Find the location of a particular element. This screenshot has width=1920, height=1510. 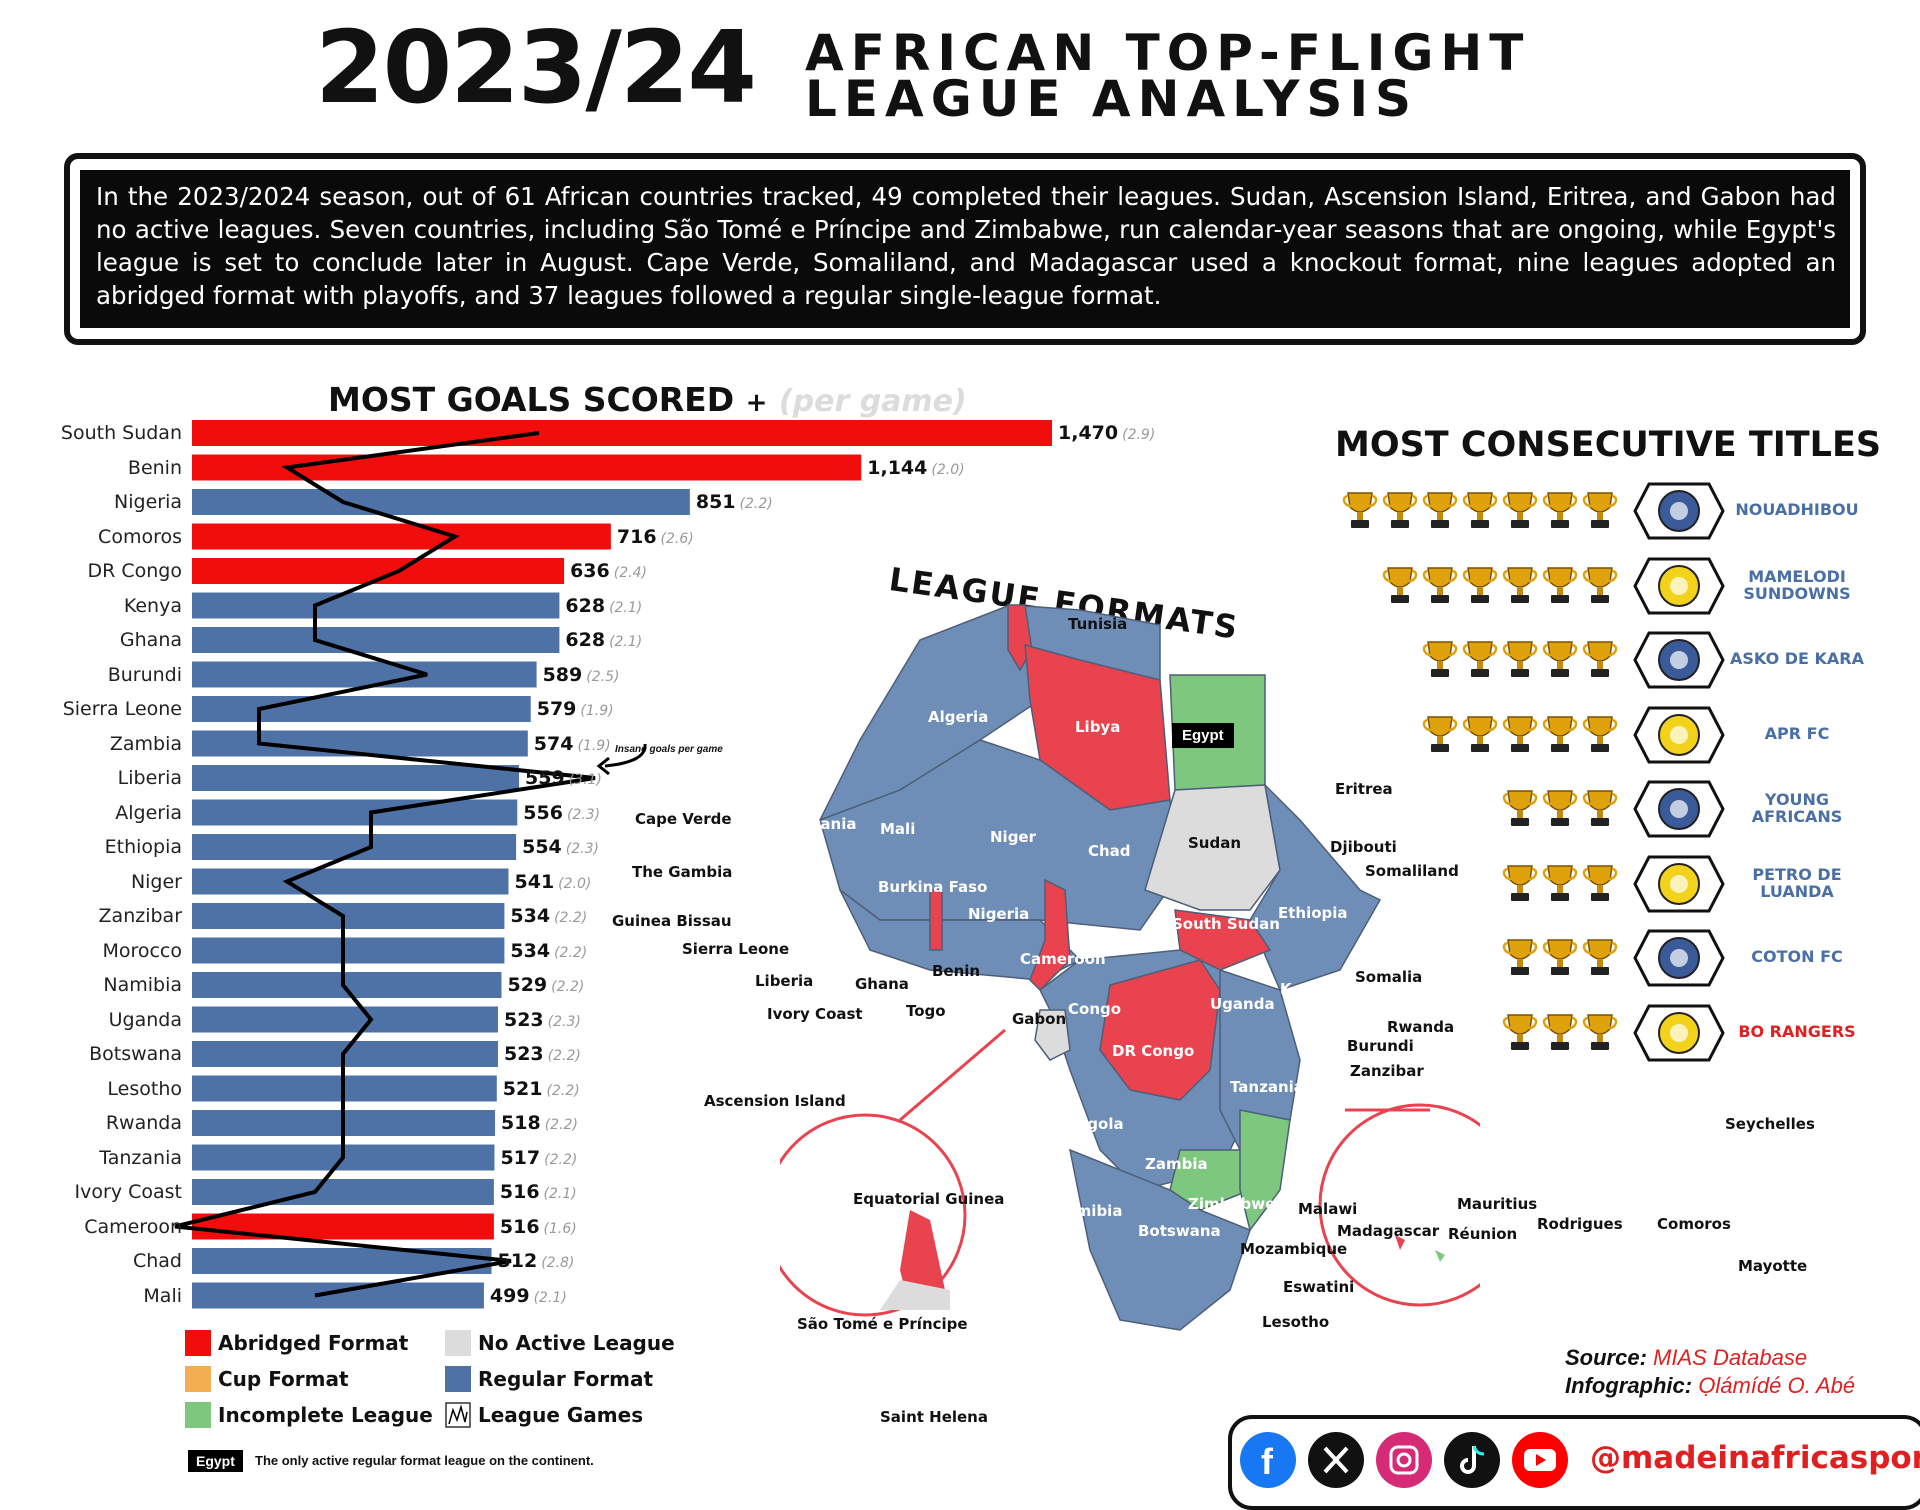

map-label-saint-helena: Saint Helena is located at coordinates (934, 1417).